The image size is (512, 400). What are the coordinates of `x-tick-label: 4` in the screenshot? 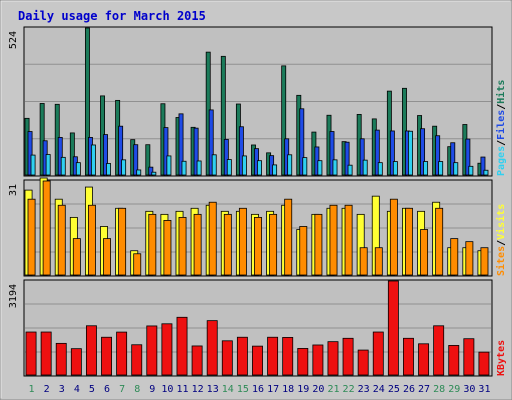 It's located at (77, 389).